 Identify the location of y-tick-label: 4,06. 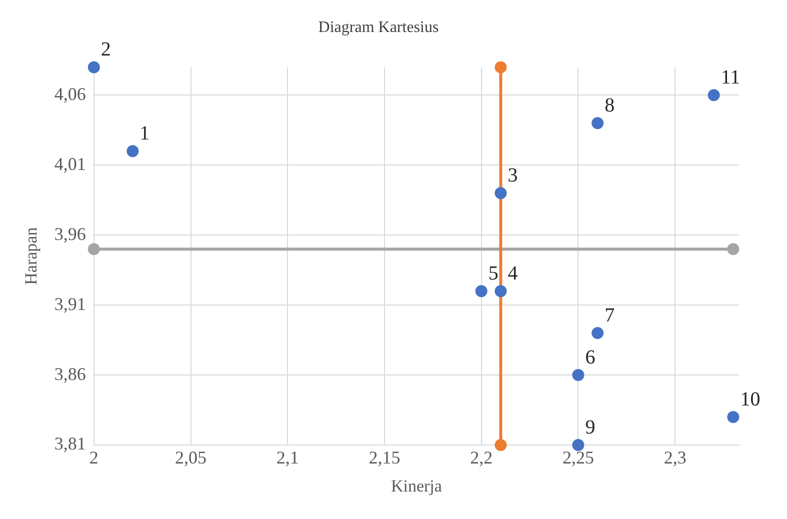
(70, 94).